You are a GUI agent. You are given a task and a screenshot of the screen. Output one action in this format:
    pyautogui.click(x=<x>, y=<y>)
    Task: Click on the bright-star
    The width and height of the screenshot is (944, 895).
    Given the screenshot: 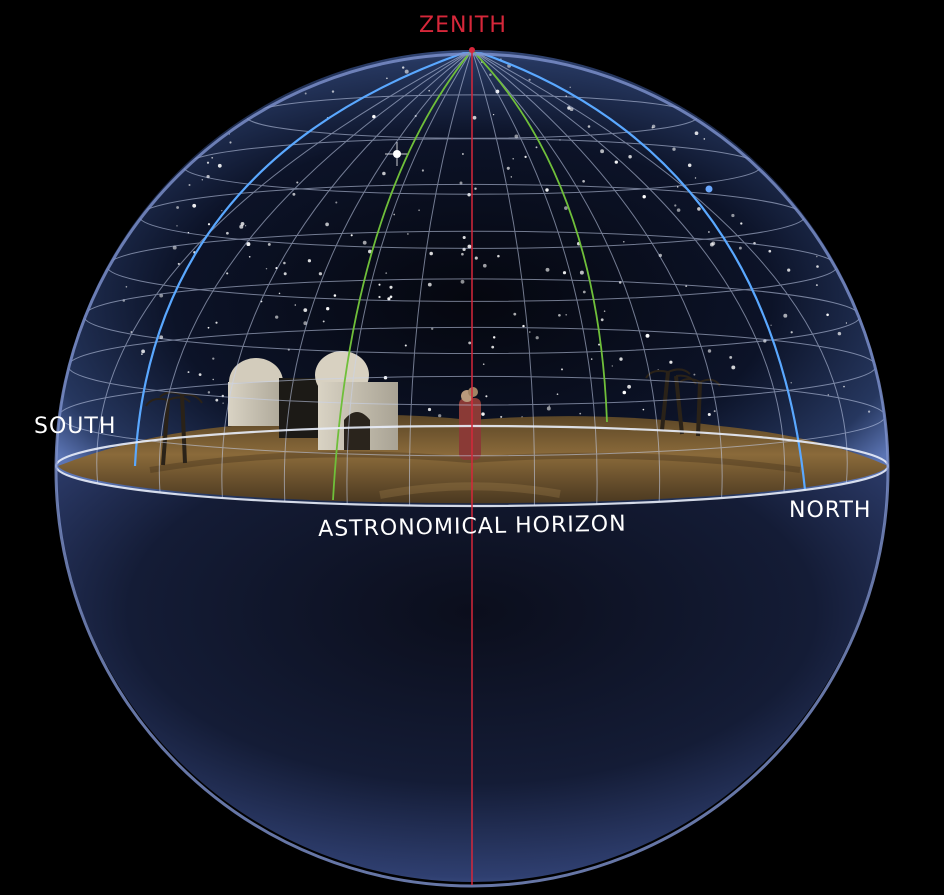 What is the action you would take?
    pyautogui.click(x=549, y=167)
    